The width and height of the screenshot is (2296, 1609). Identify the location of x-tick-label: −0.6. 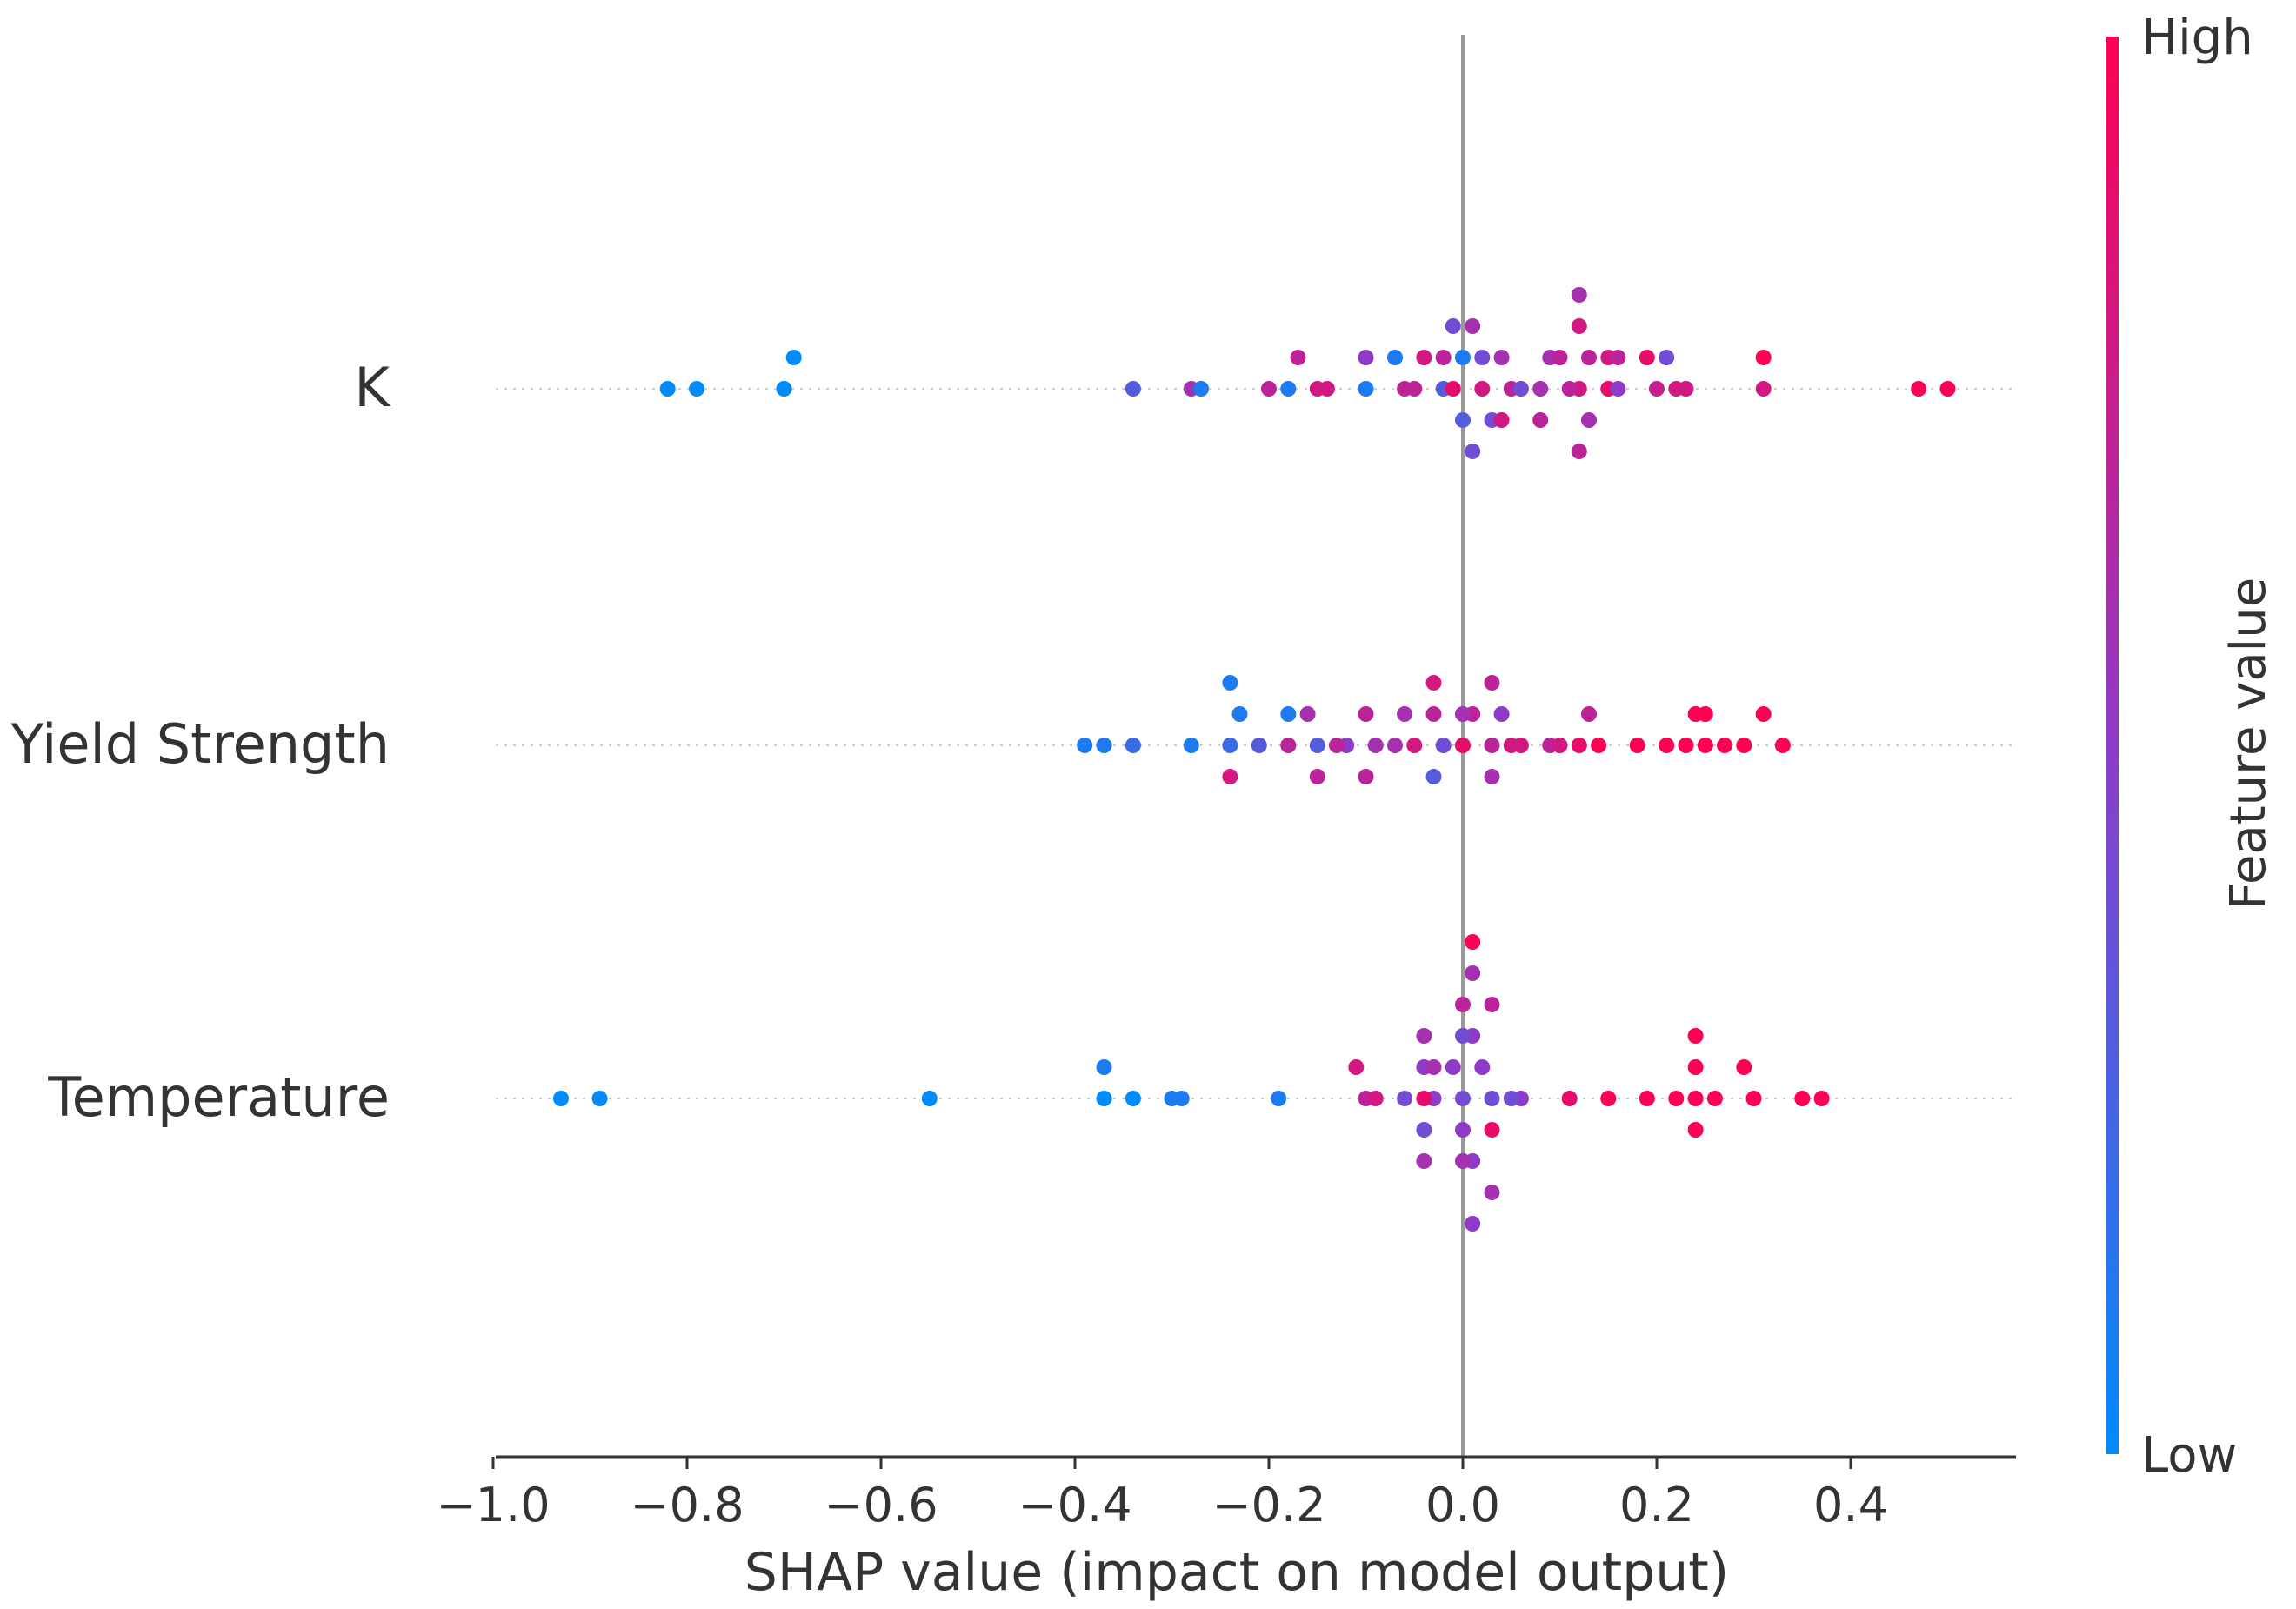
(881, 1505).